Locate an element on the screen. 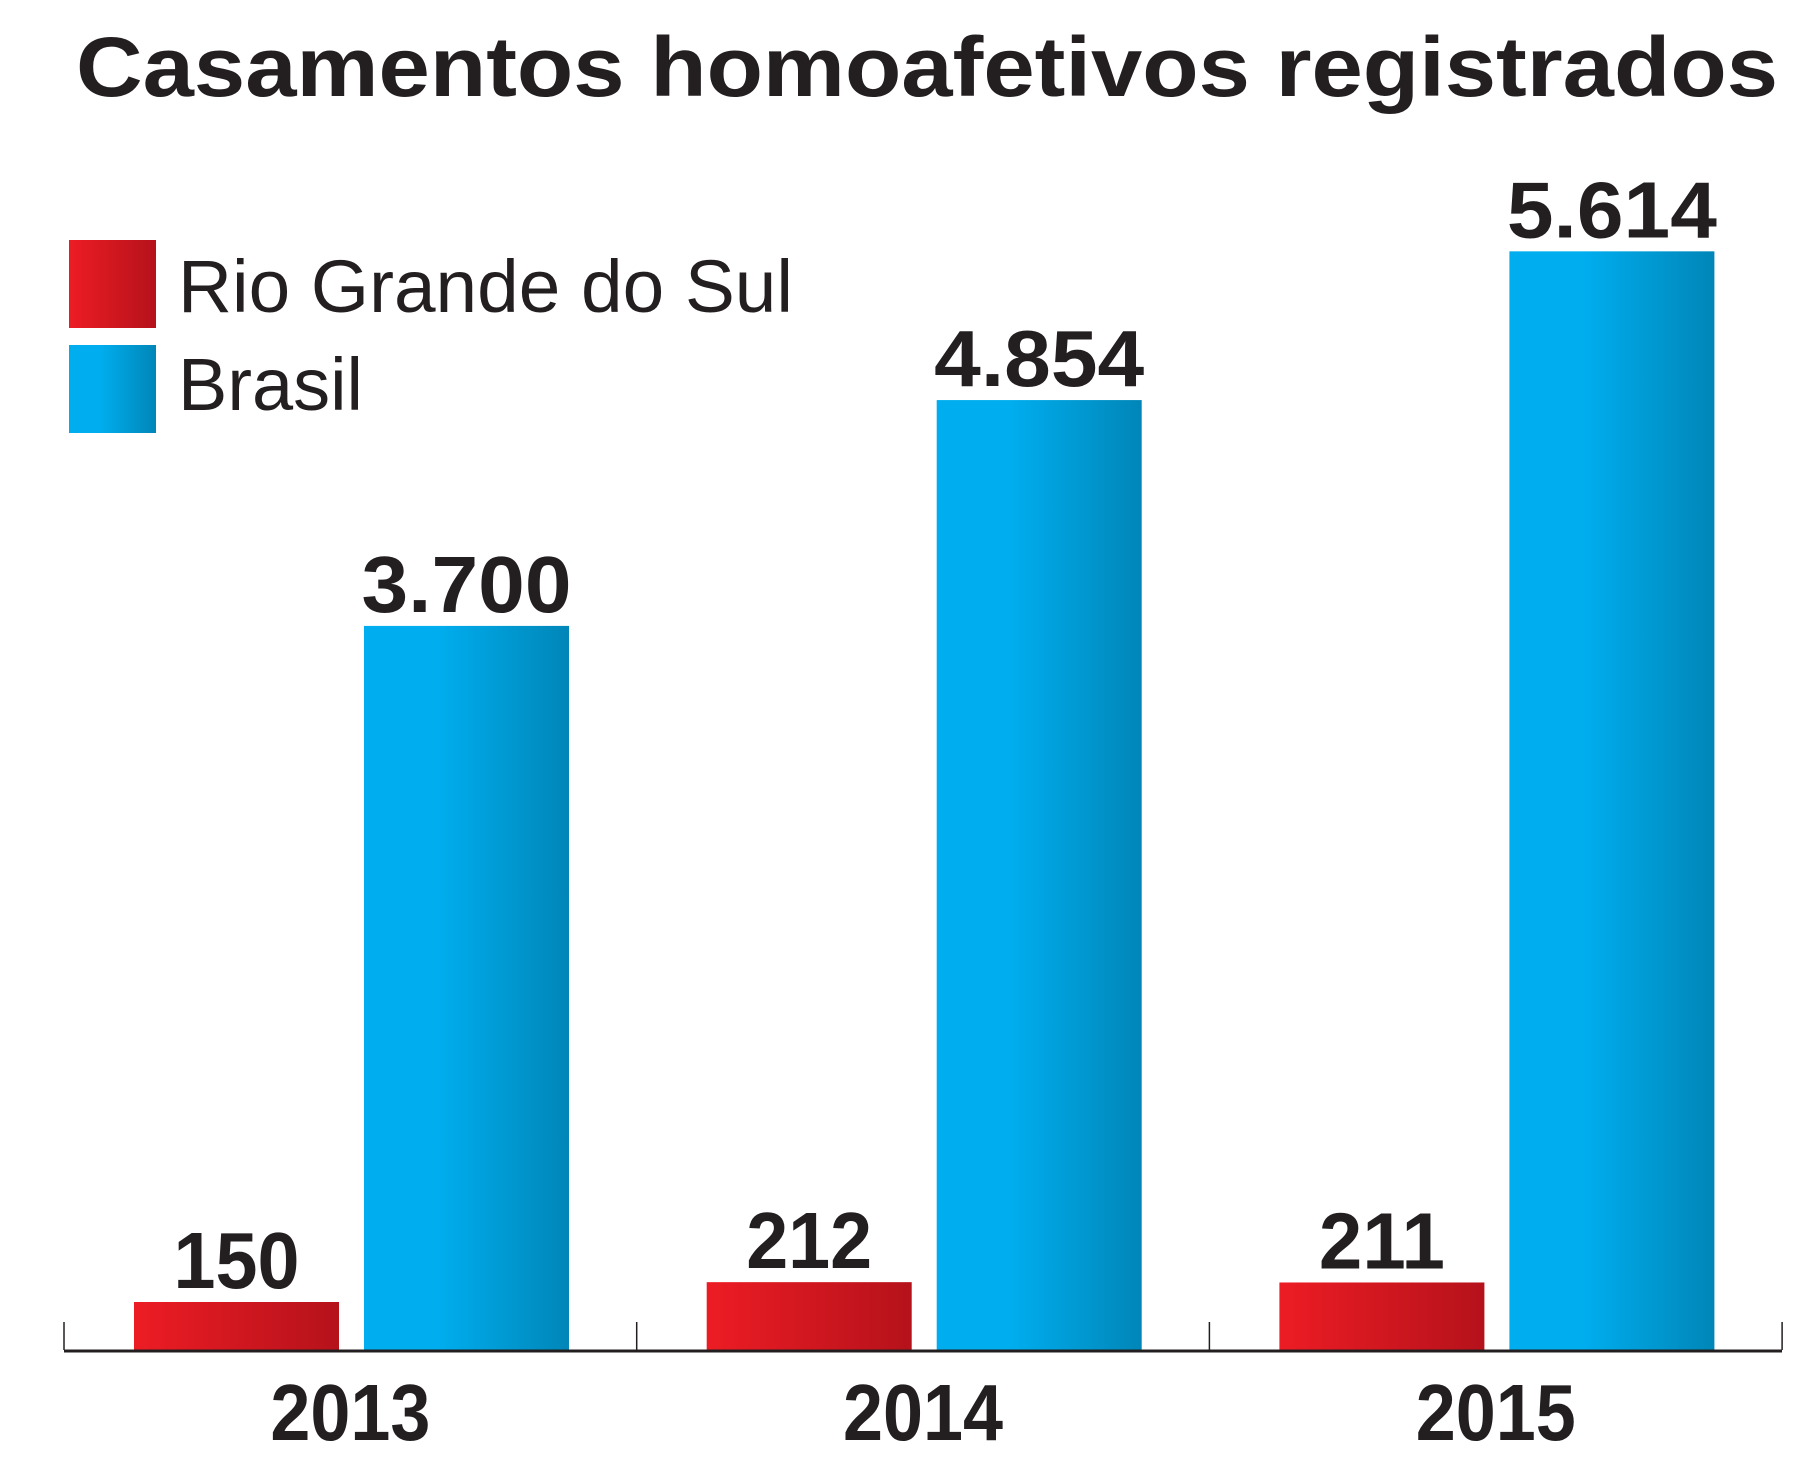  bar-rio-grande-do-sul-2013 is located at coordinates (236, 1326).